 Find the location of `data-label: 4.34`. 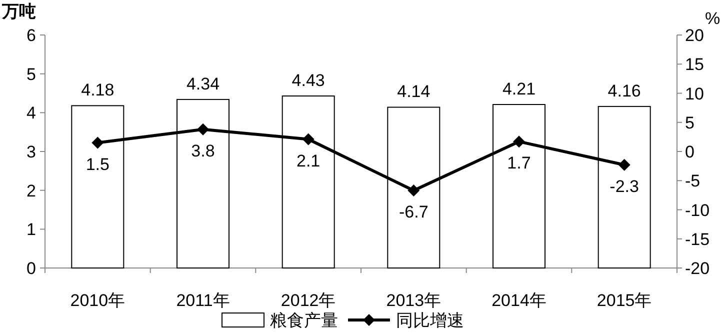

data-label: 4.34 is located at coordinates (203, 84).